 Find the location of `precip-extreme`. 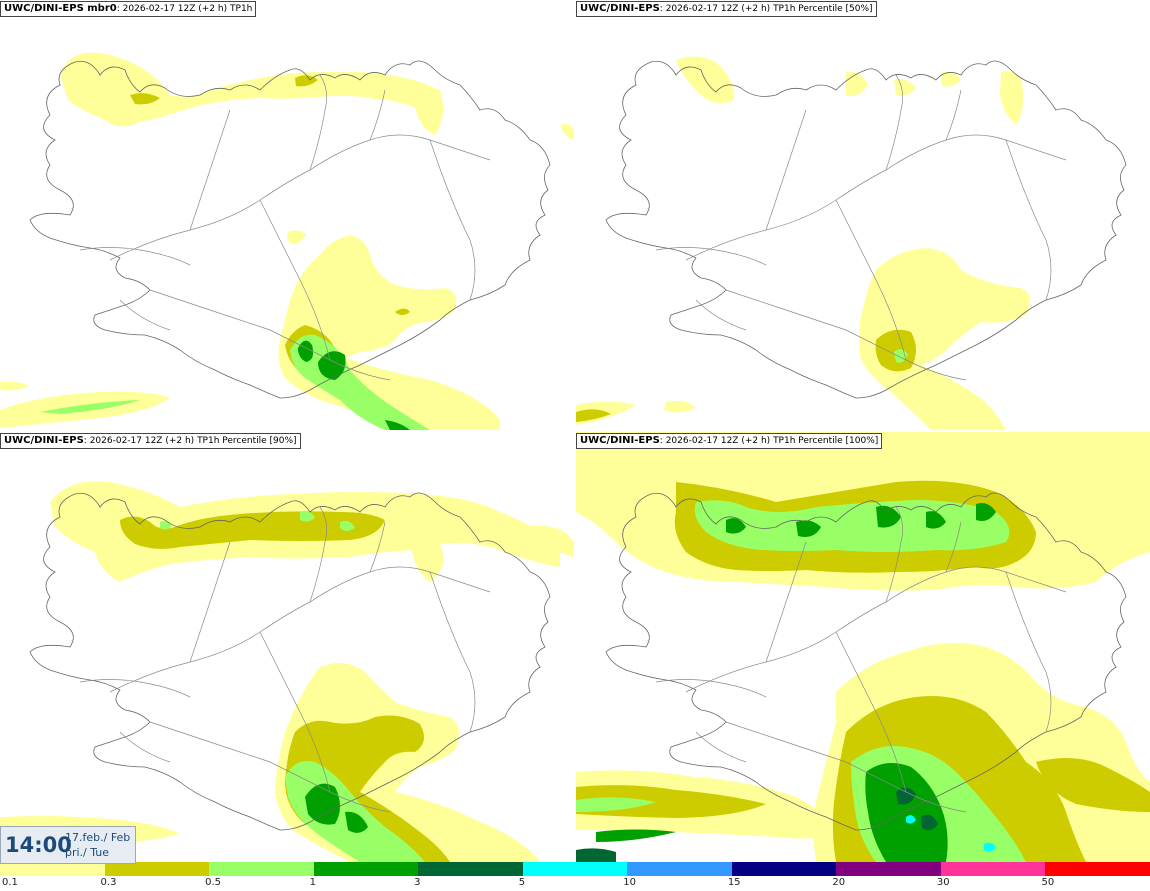

precip-extreme is located at coordinates (951, 833).